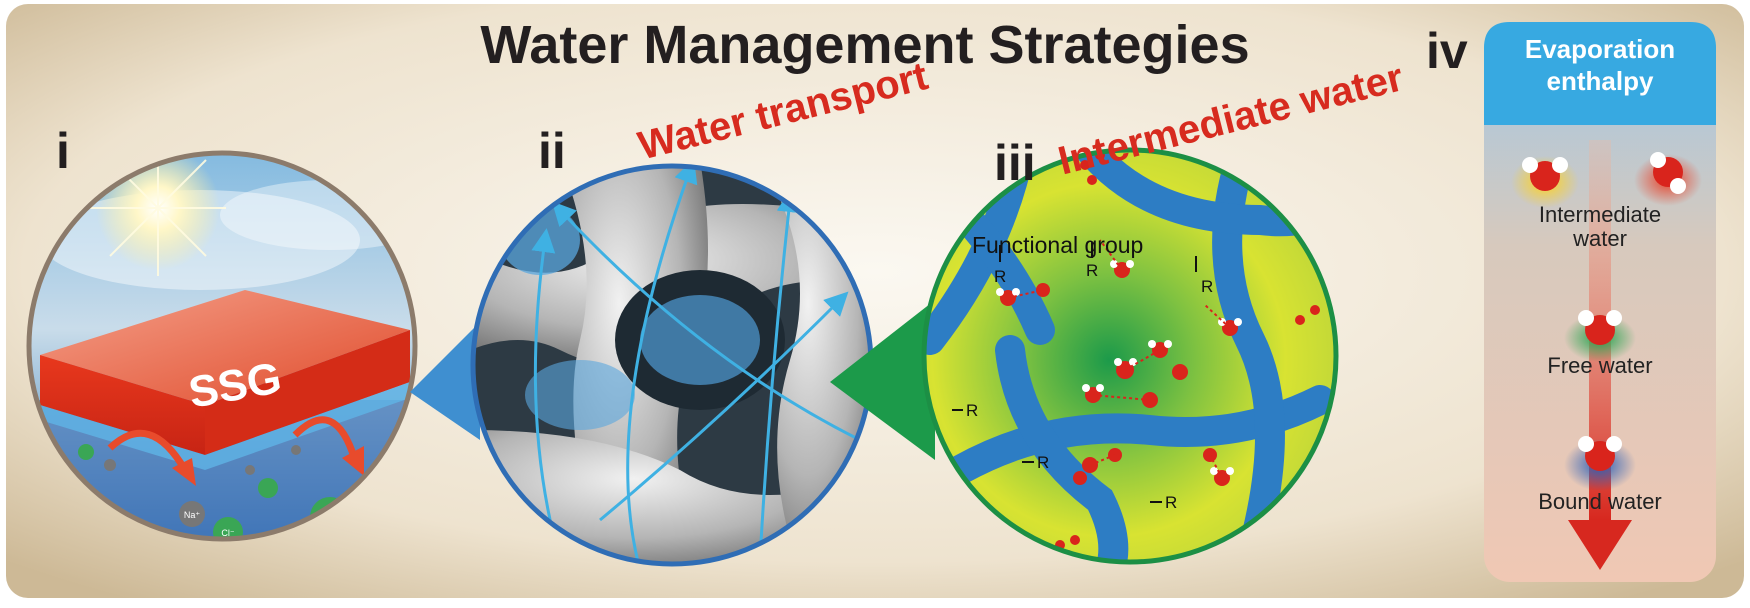 The width and height of the screenshot is (1750, 608). I want to click on bound-water-label: Bound water, so click(1600, 501).